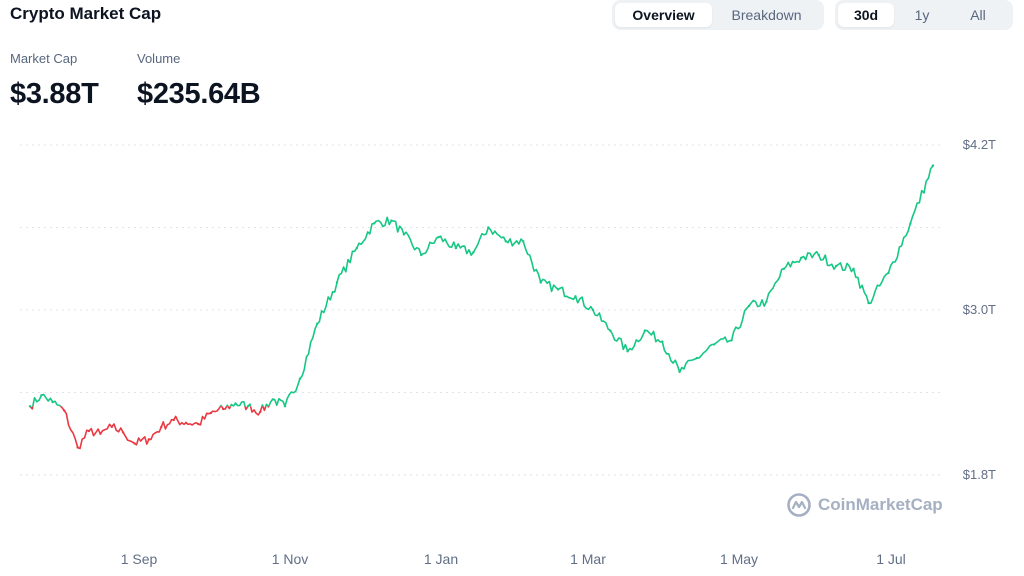 The width and height of the screenshot is (1024, 576). I want to click on x-tick-label: 1 May, so click(739, 559).